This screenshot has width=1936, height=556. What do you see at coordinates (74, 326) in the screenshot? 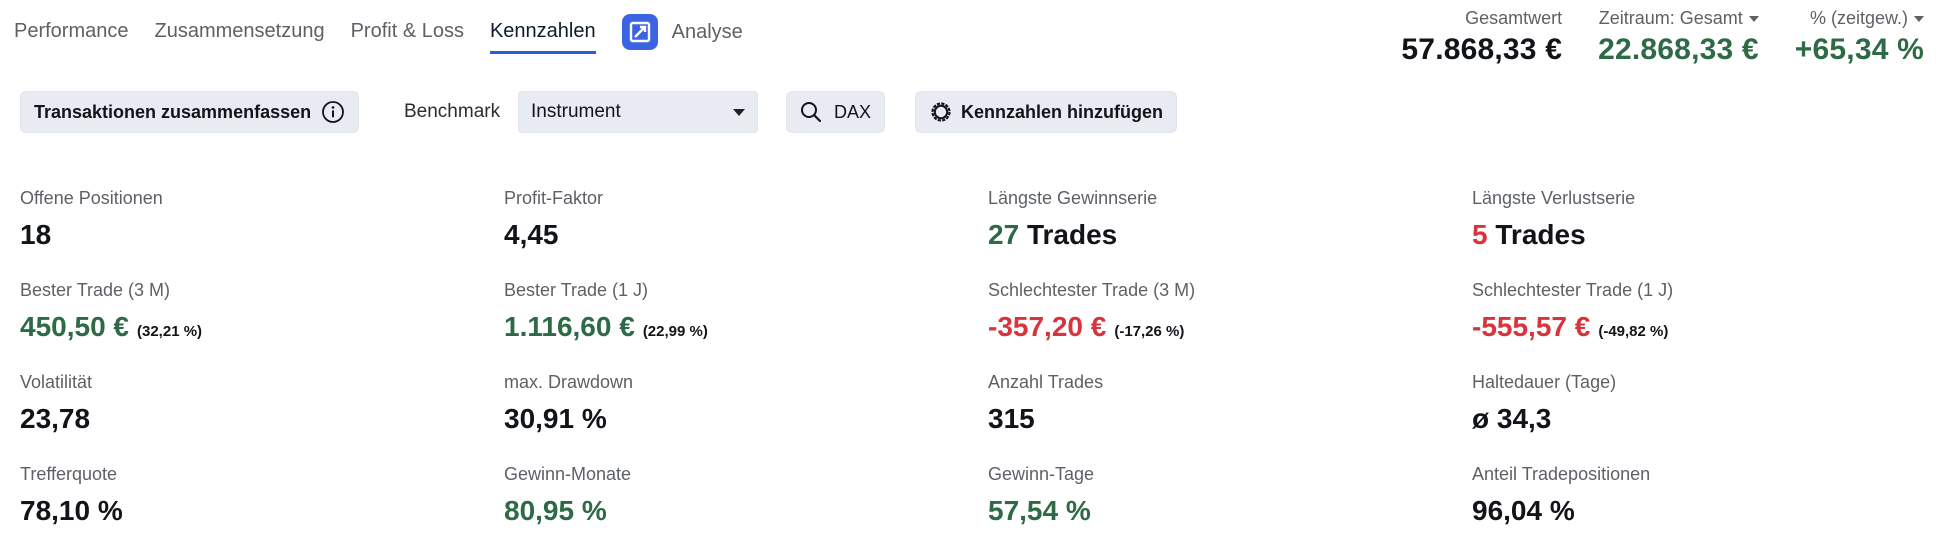
I see `metric-amount: 450,50 €` at bounding box center [74, 326].